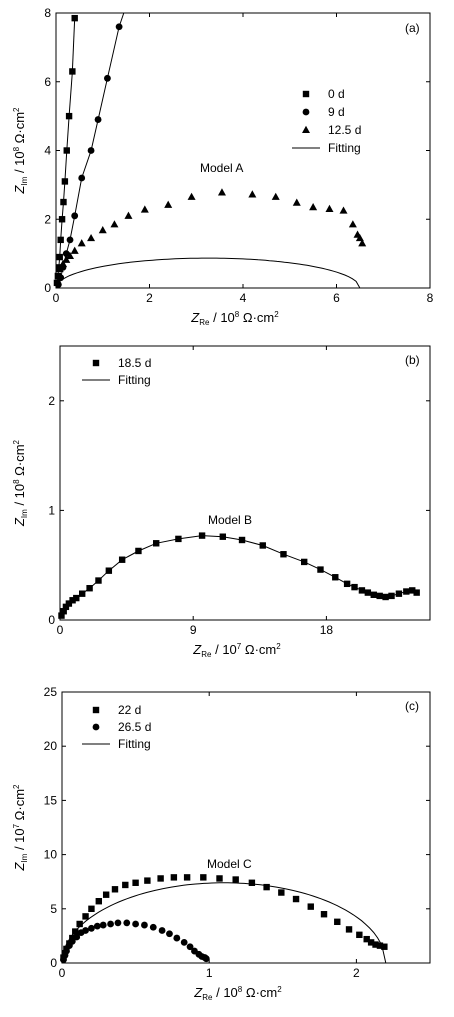 The image size is (454, 1017). Describe the element at coordinates (47, 13) in the screenshot. I see `y-tick-label: 8` at that location.